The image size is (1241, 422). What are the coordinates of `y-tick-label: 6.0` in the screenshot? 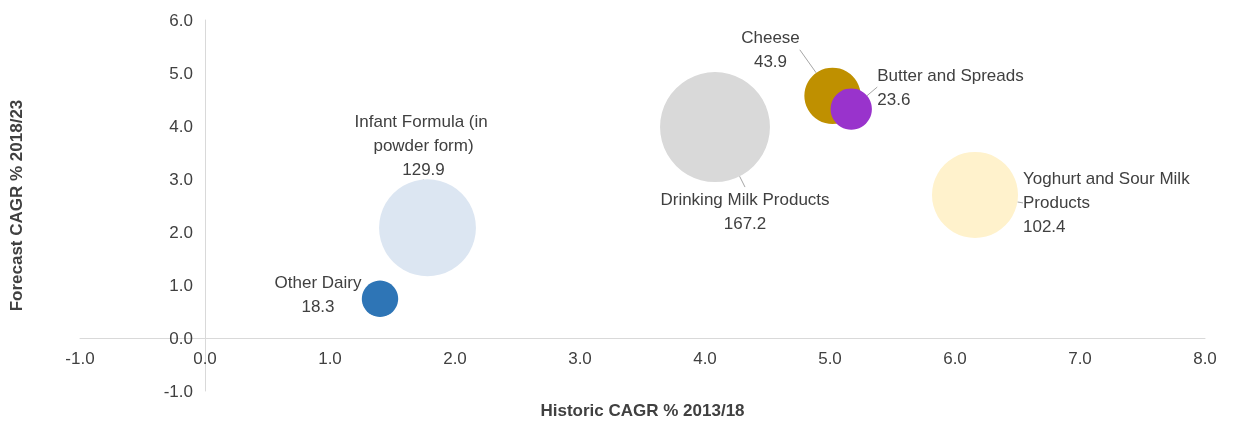 It's located at (181, 20).